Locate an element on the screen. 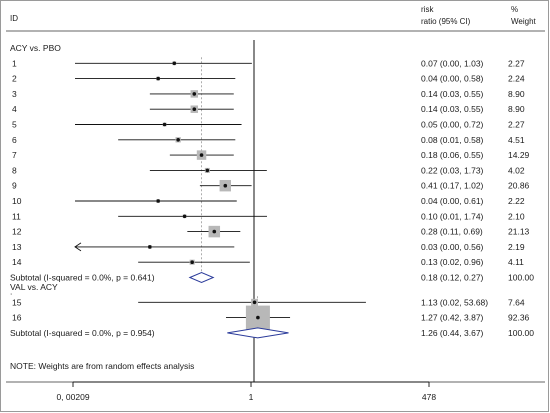  study-id: 9 is located at coordinates (14, 186).